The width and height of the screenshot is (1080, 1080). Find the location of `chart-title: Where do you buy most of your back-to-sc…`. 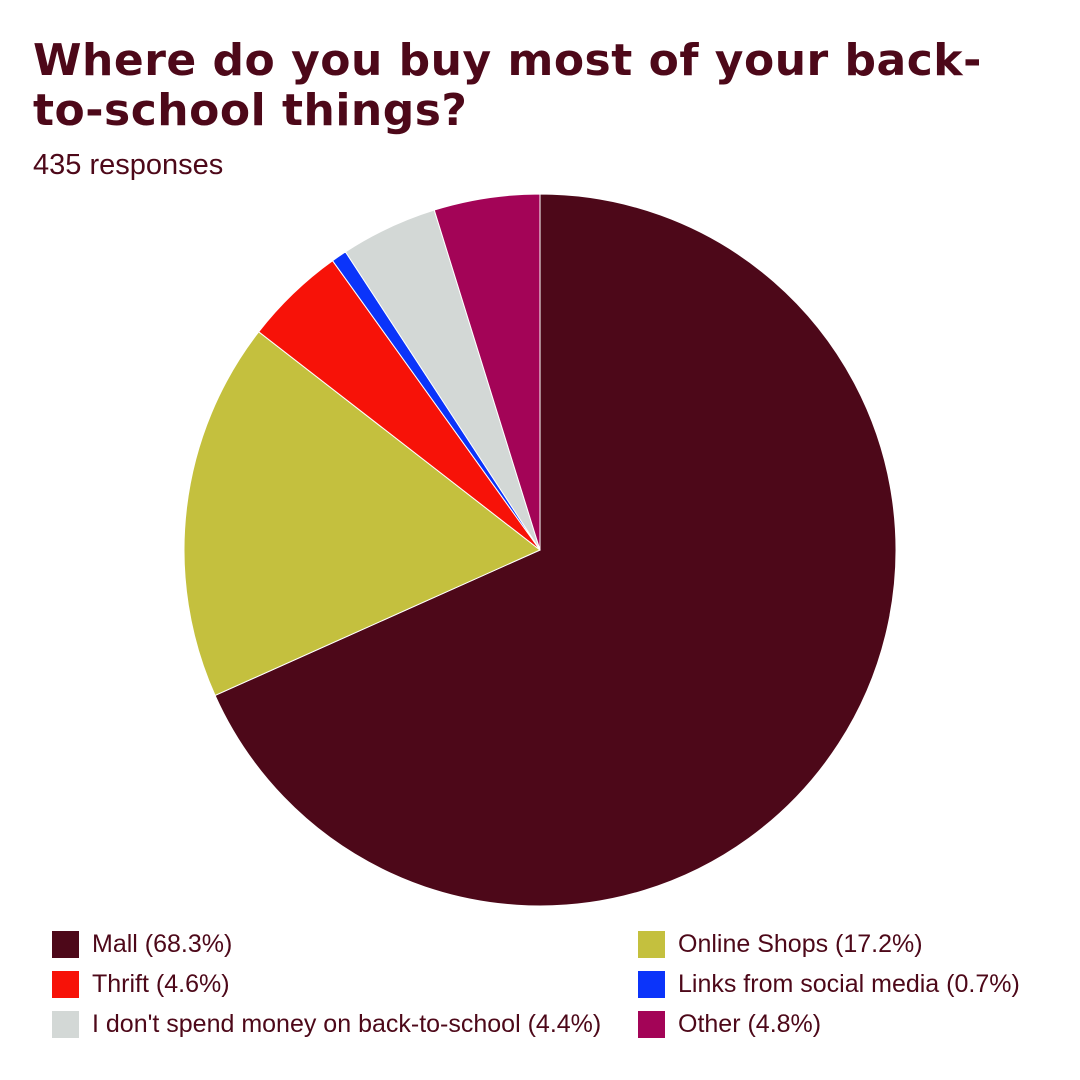

chart-title: Where do you buy most of your back-to-sc… is located at coordinates (507, 85).